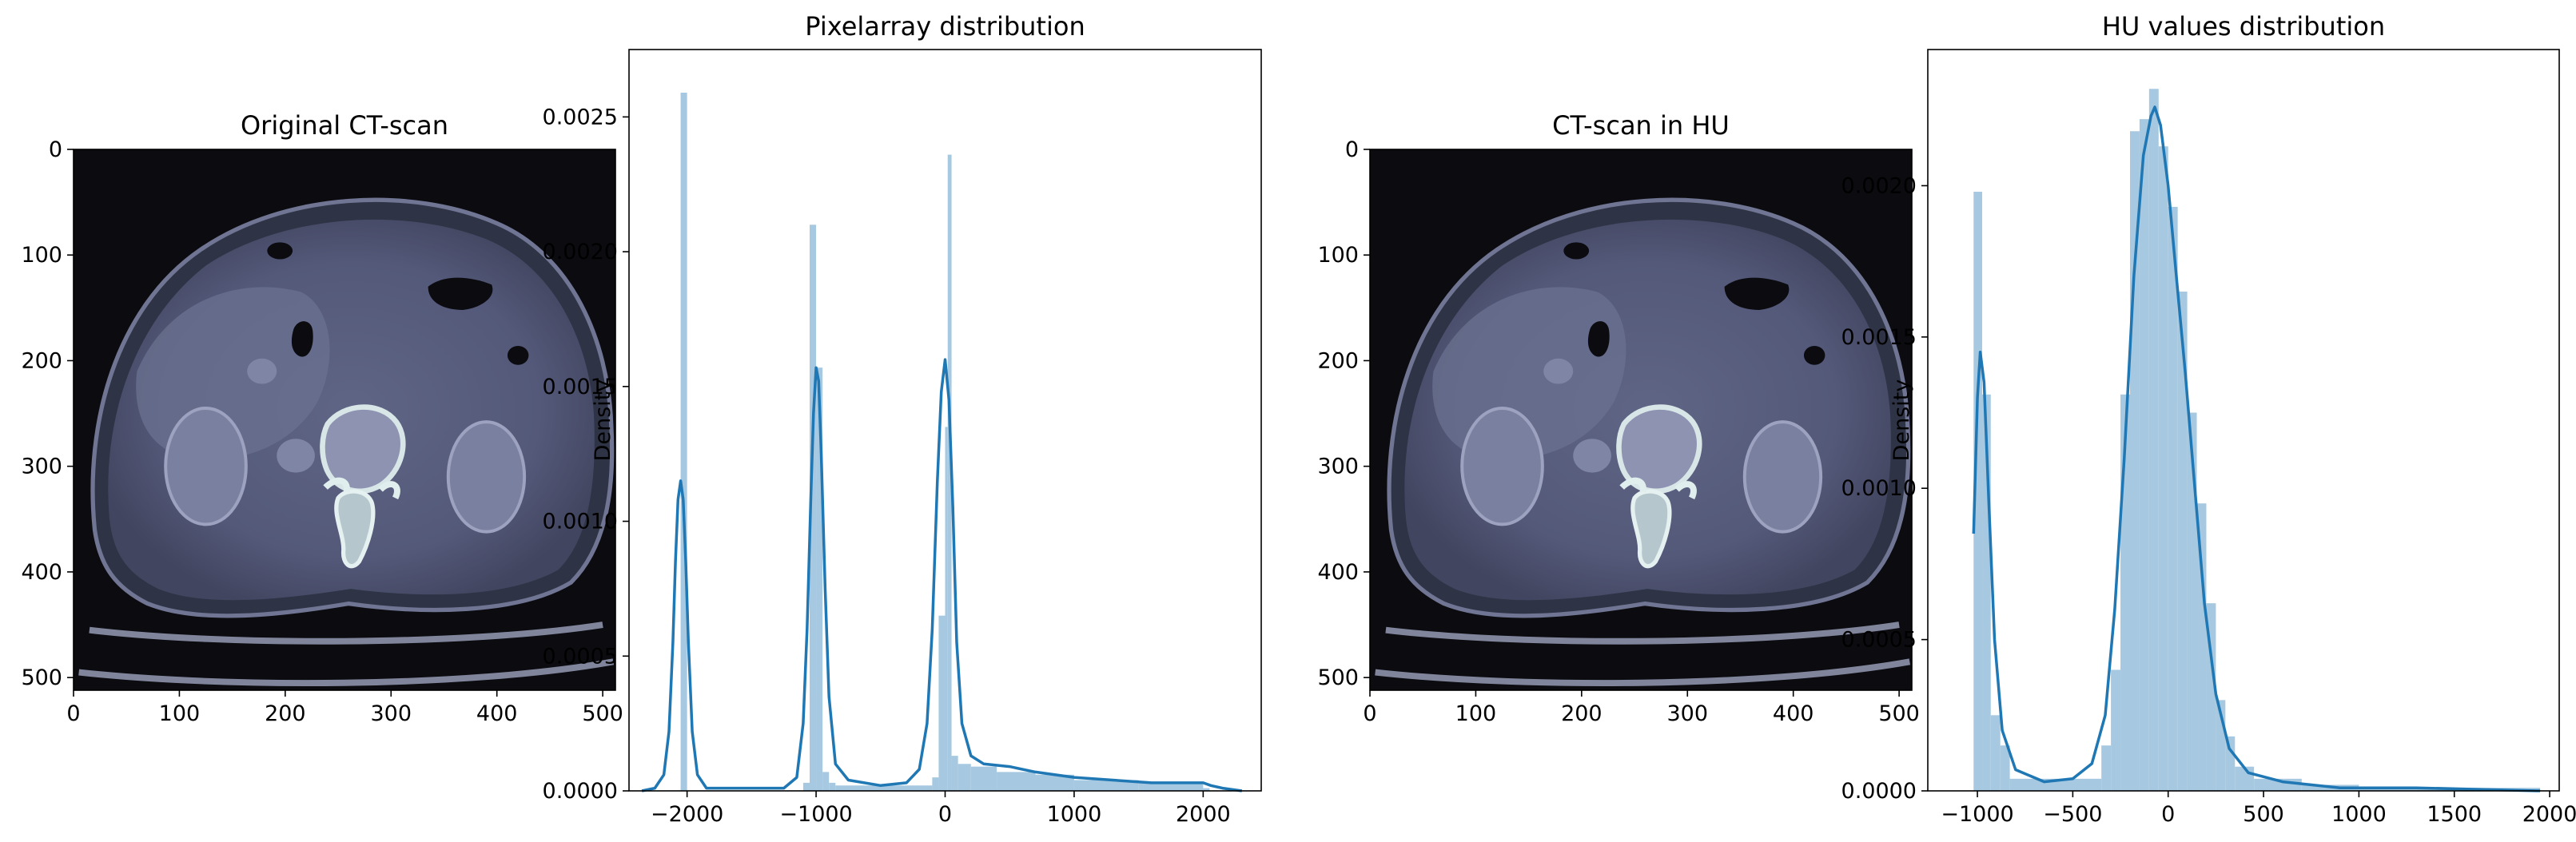 This screenshot has height=842, width=2576. I want to click on y-tick-label: 0.0000, so click(1879, 791).